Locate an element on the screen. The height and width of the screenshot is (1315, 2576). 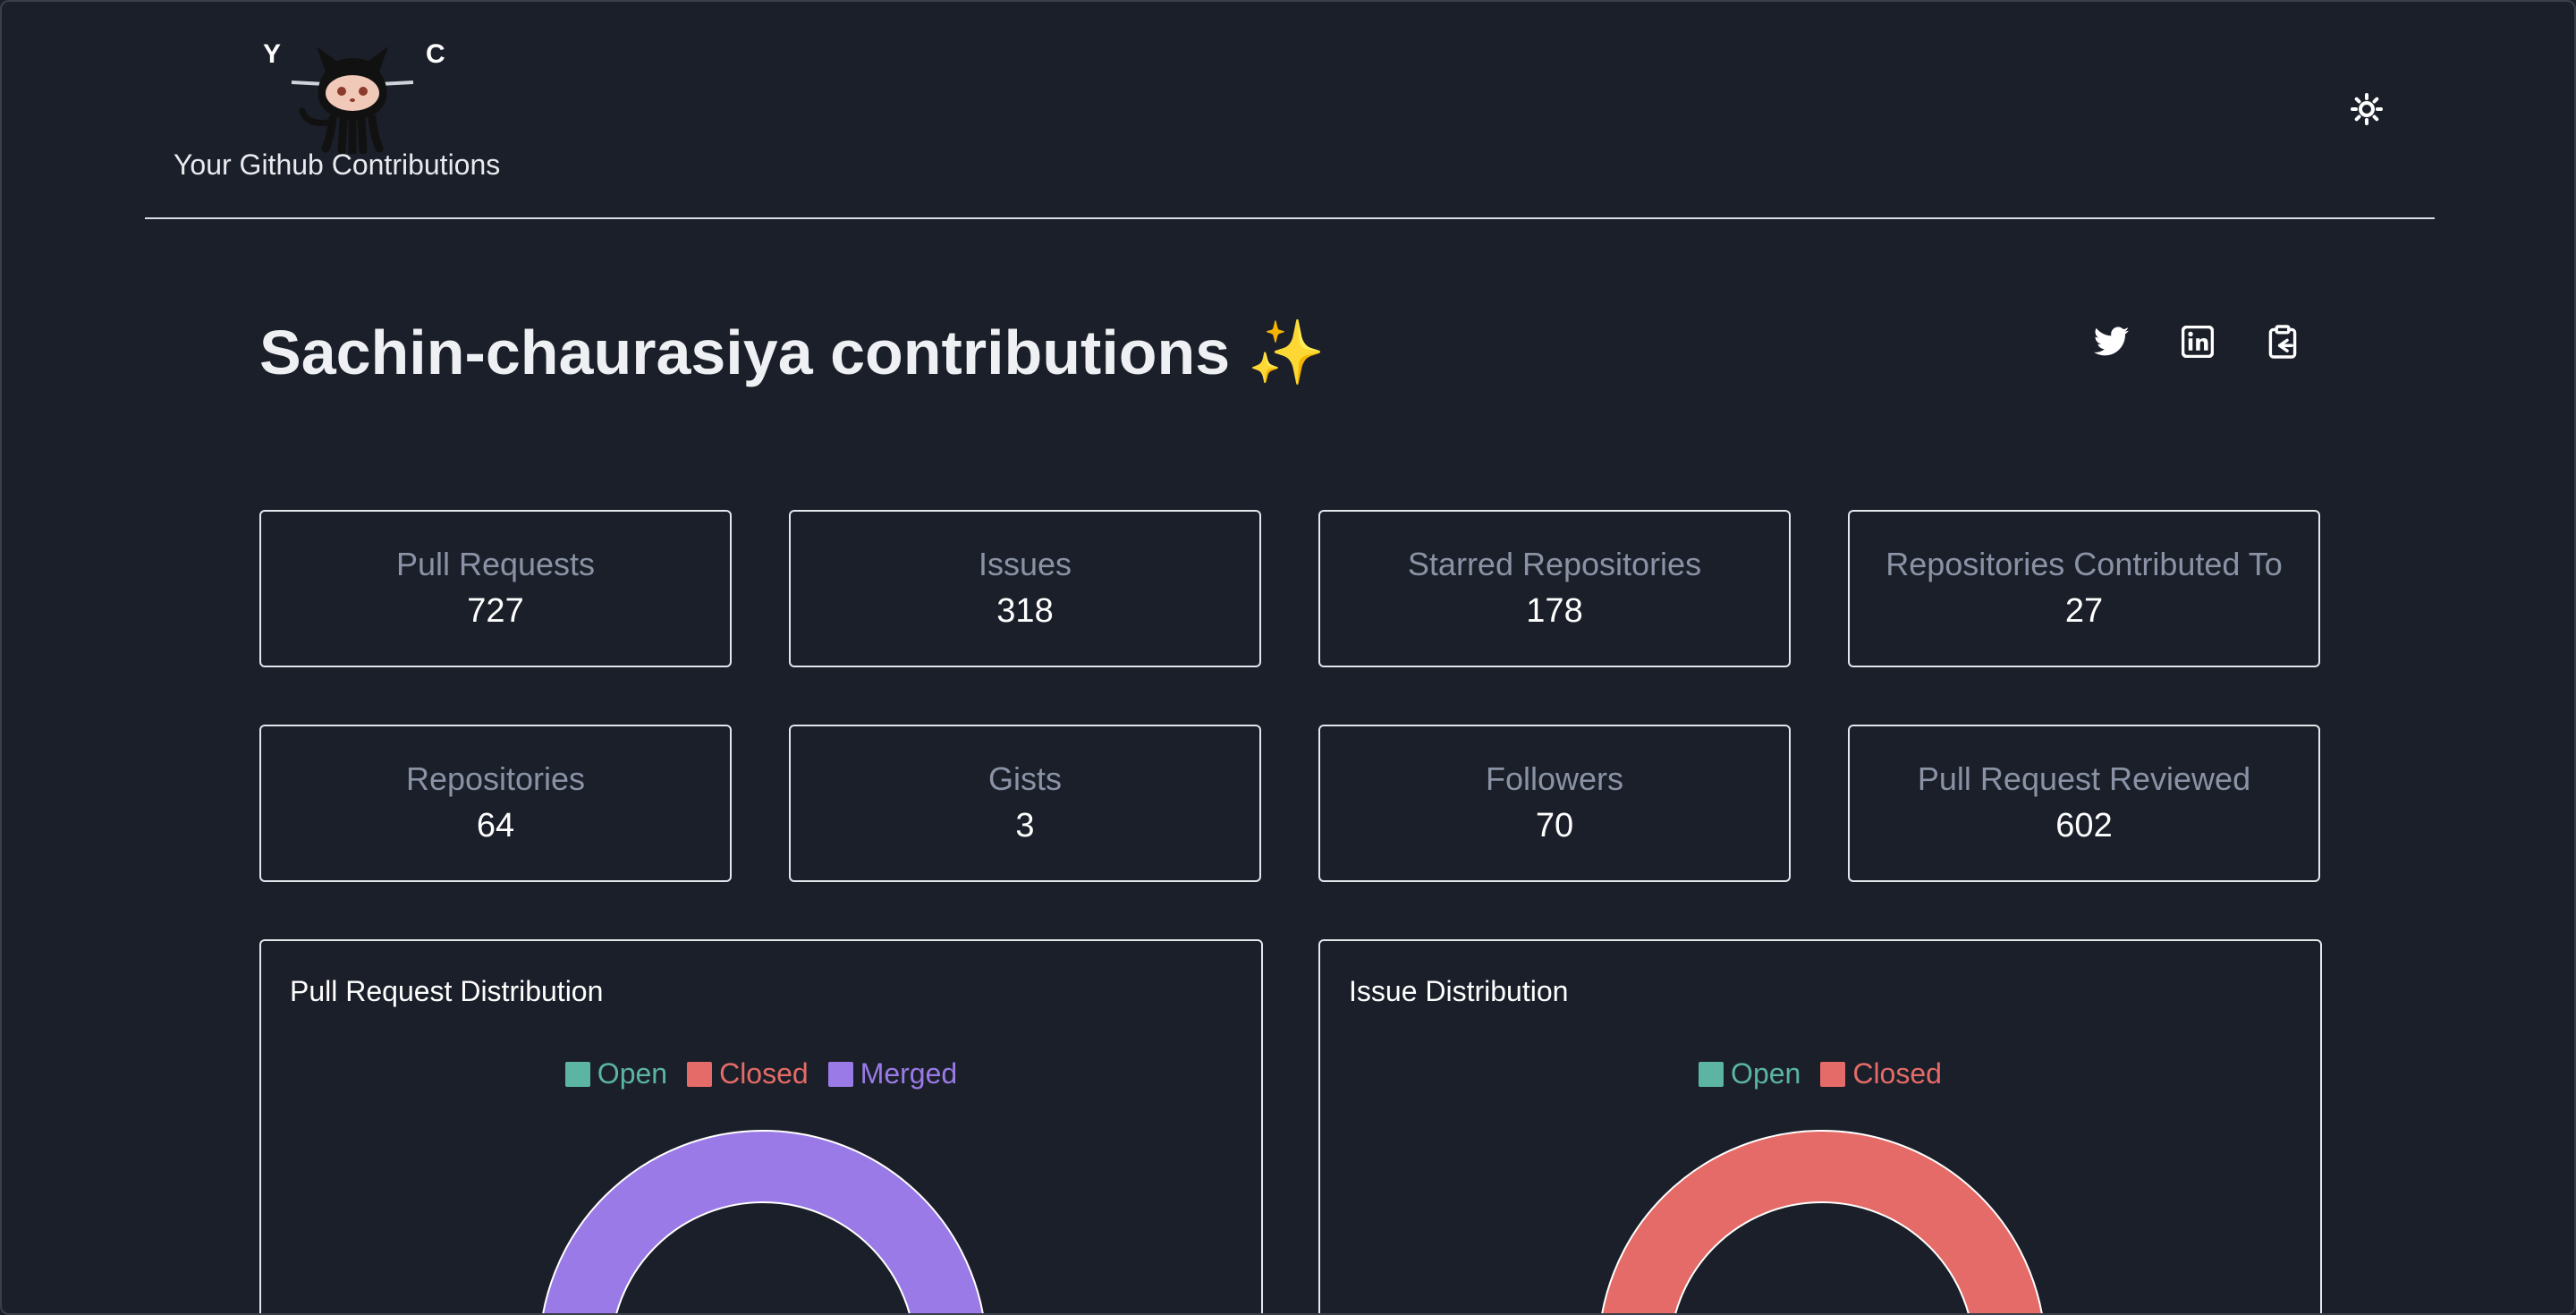
page-title: Sachin-chaurasiya contributions ✨ is located at coordinates (792, 352).